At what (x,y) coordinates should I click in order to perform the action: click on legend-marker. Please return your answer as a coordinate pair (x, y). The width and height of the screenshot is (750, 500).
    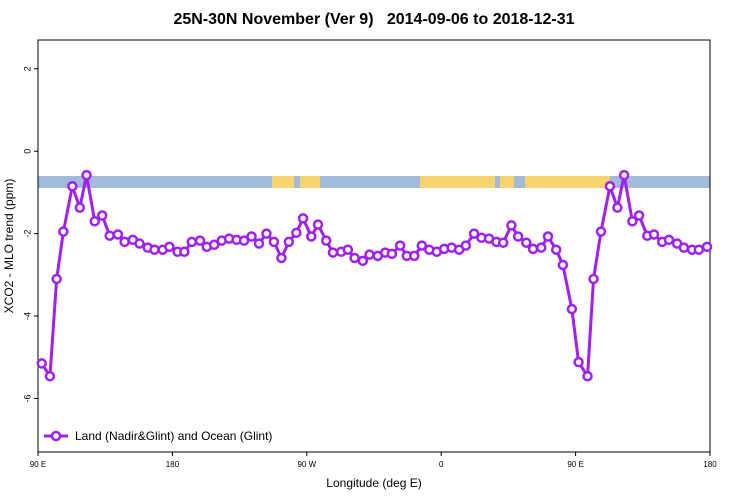
    Looking at the image, I should click on (56, 436).